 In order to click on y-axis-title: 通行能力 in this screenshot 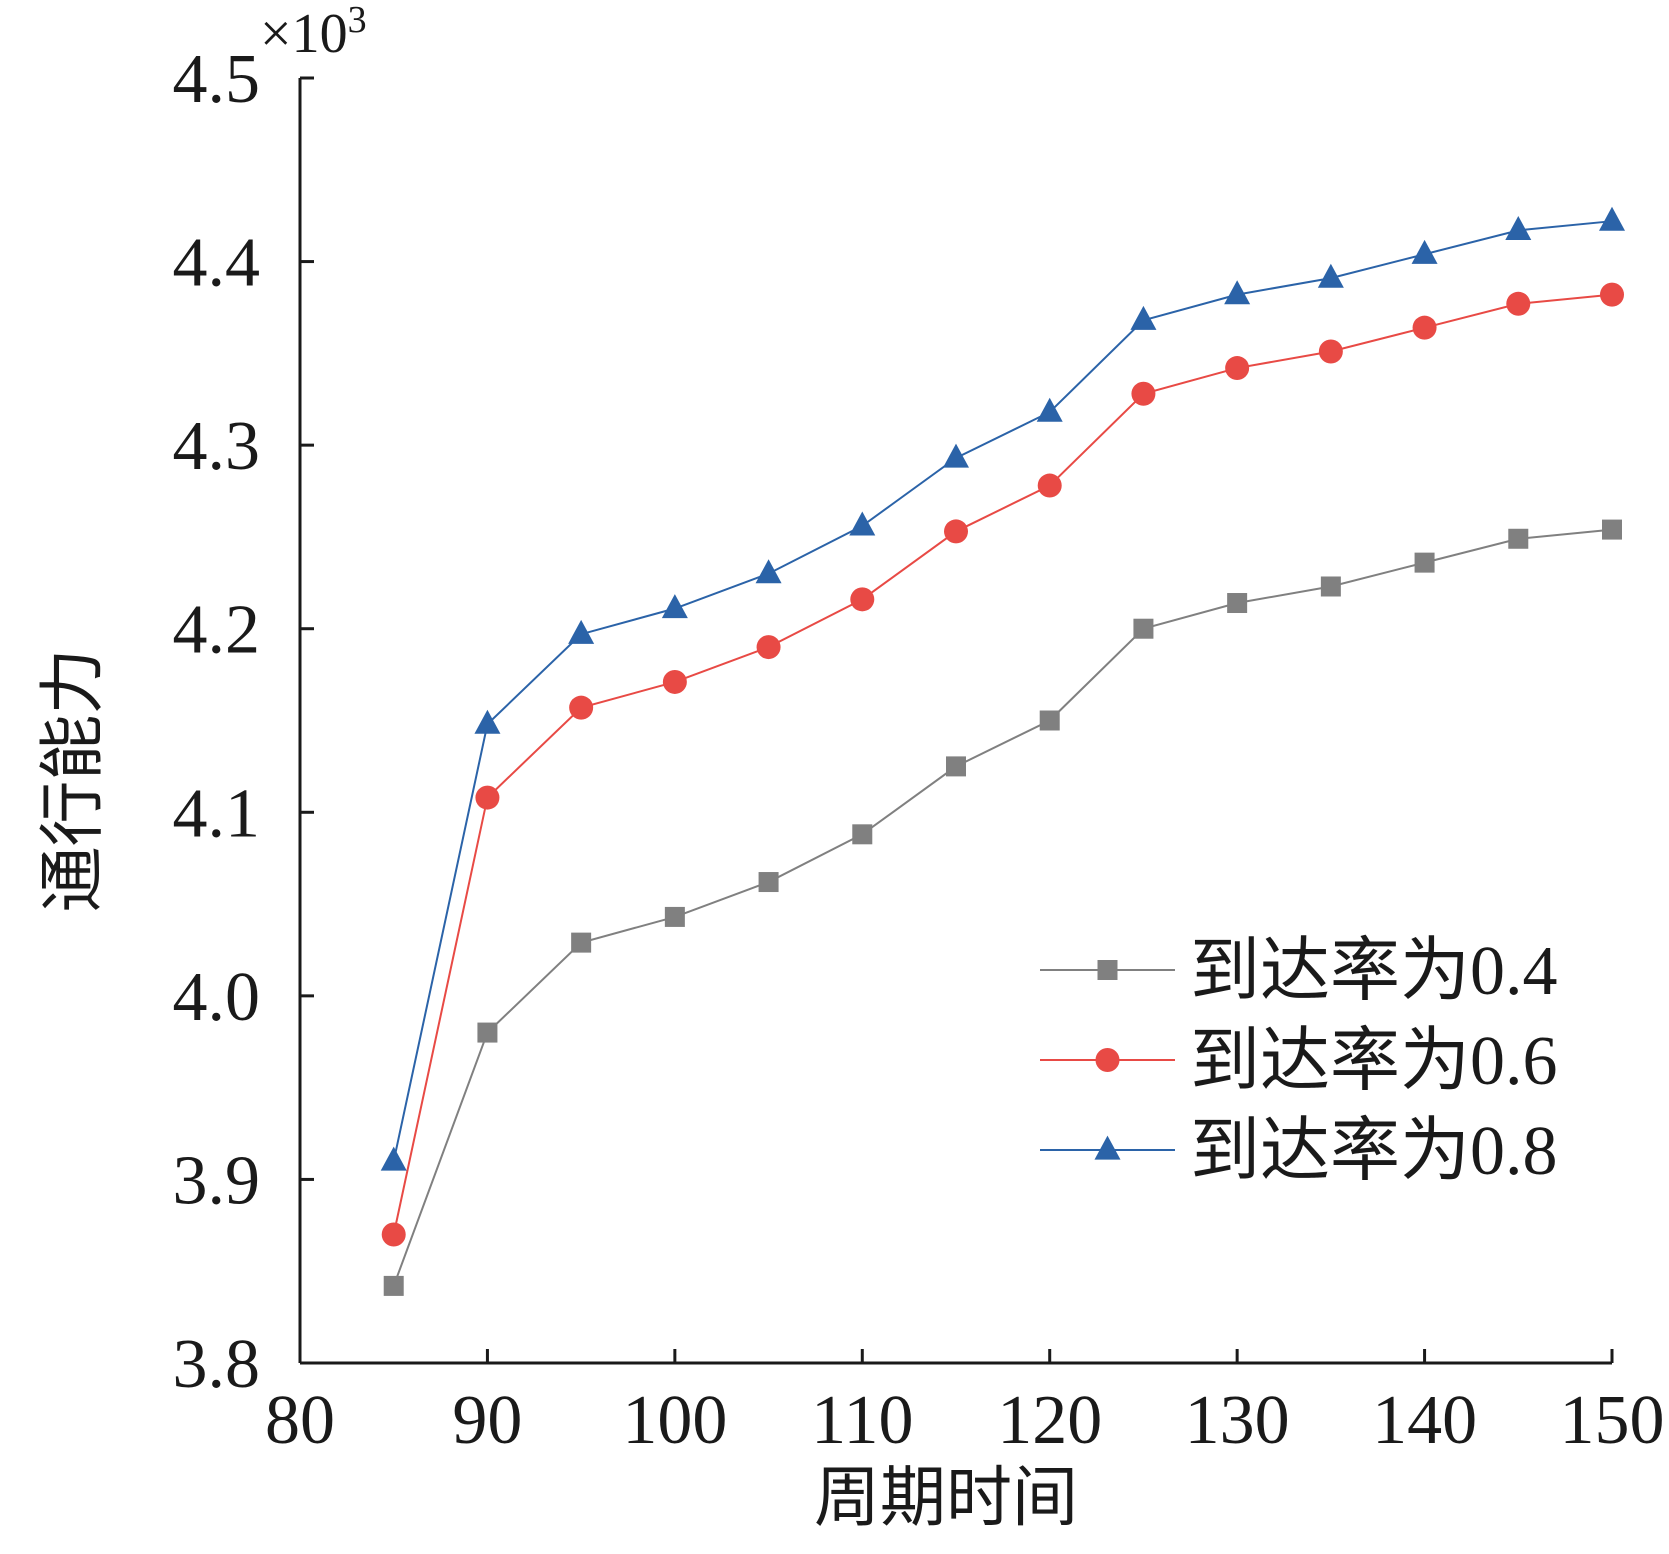, I will do `click(72, 781)`.